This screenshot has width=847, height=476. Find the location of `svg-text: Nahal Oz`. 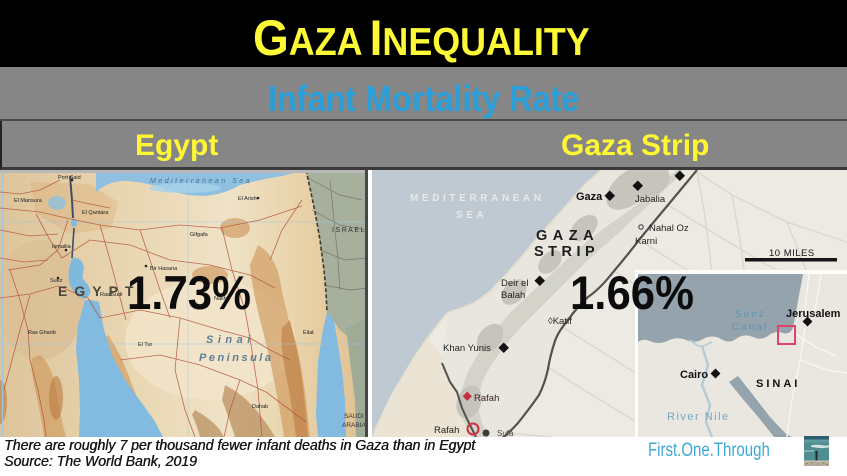

svg-text: Nahal Oz is located at coordinates (669, 228).